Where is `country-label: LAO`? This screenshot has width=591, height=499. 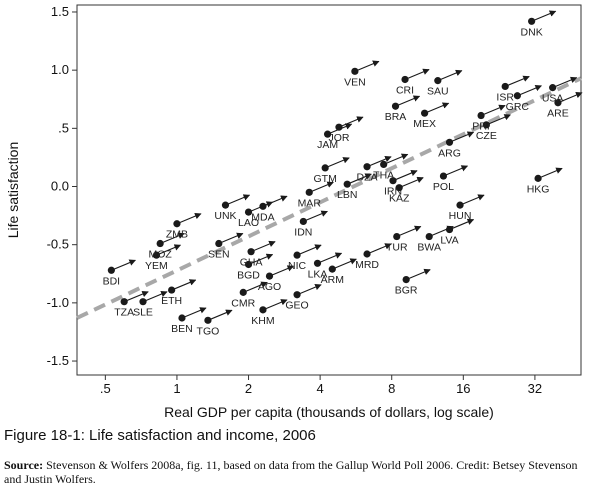 country-label: LAO is located at coordinates (248, 223).